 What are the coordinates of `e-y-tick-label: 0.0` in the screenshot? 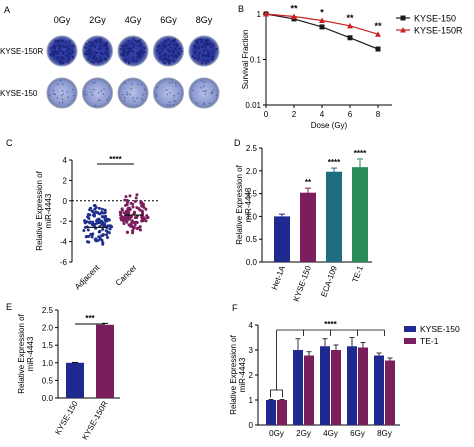 It's located at (48, 398).